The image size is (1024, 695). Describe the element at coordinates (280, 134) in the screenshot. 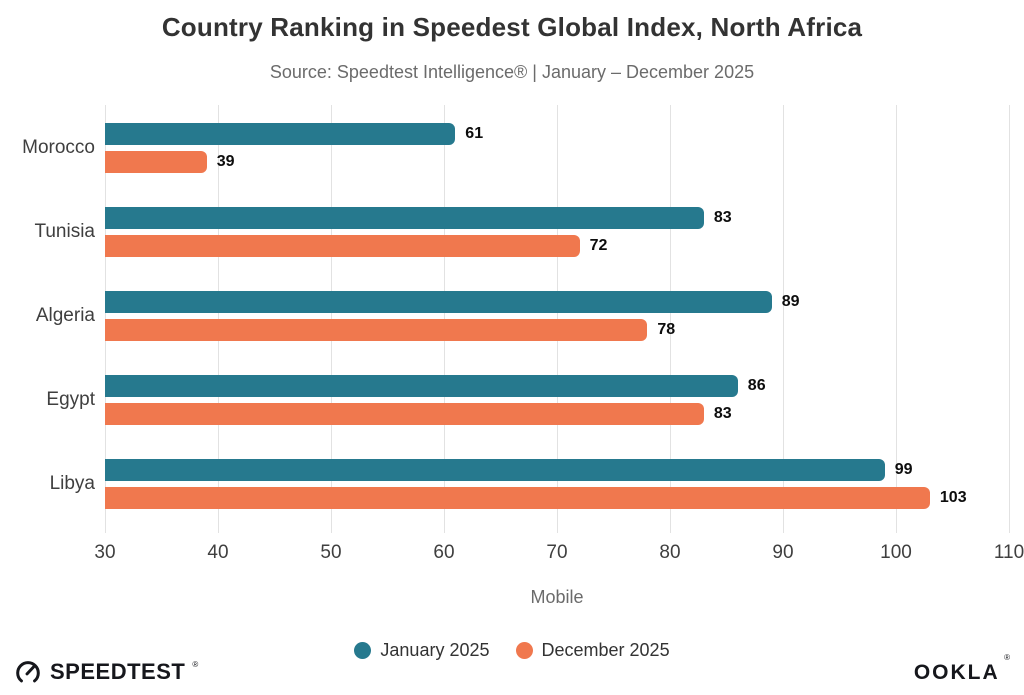

I see `bar-january-2025-morocco` at that location.